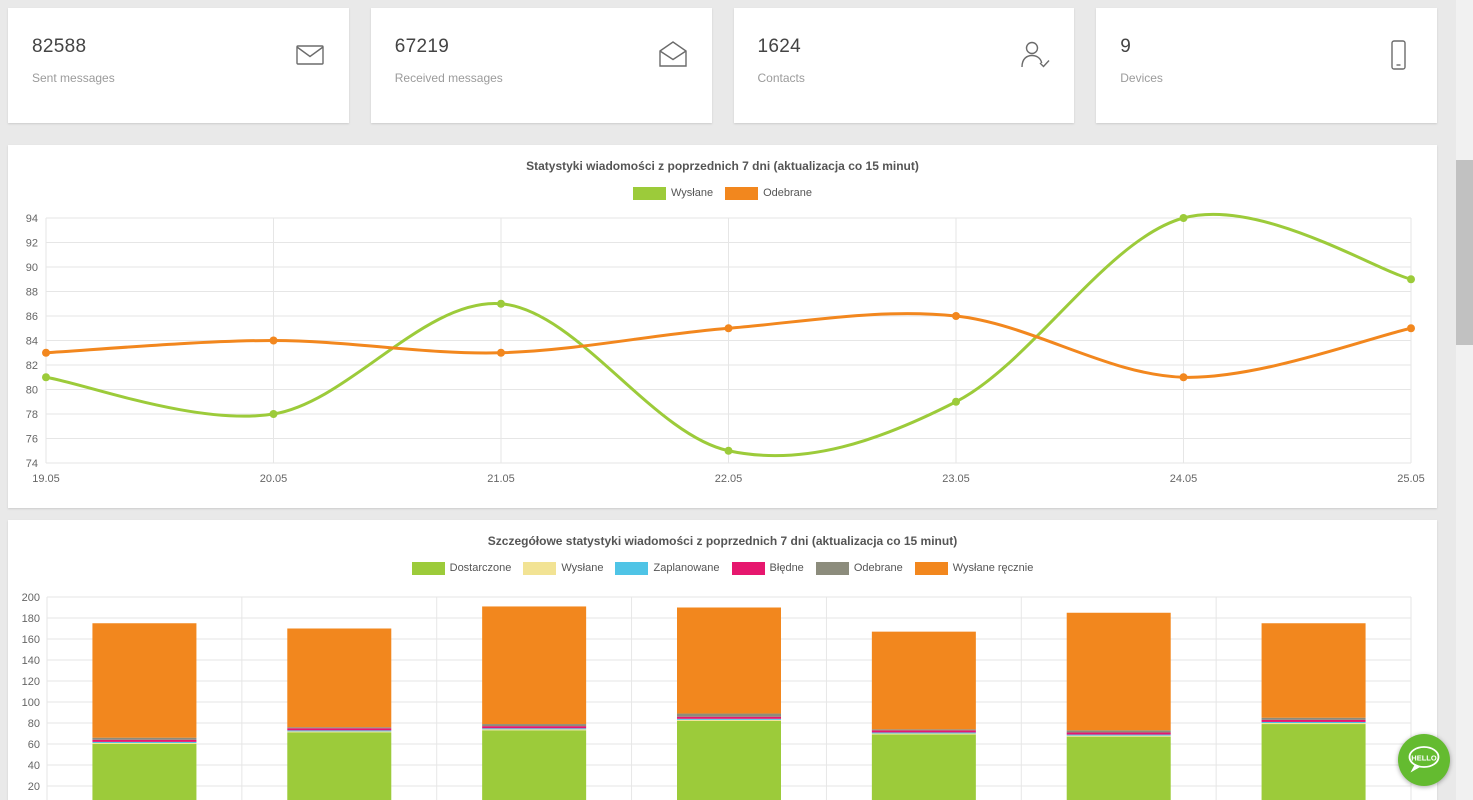  I want to click on chat-widget-button: HELLO, so click(1424, 760).